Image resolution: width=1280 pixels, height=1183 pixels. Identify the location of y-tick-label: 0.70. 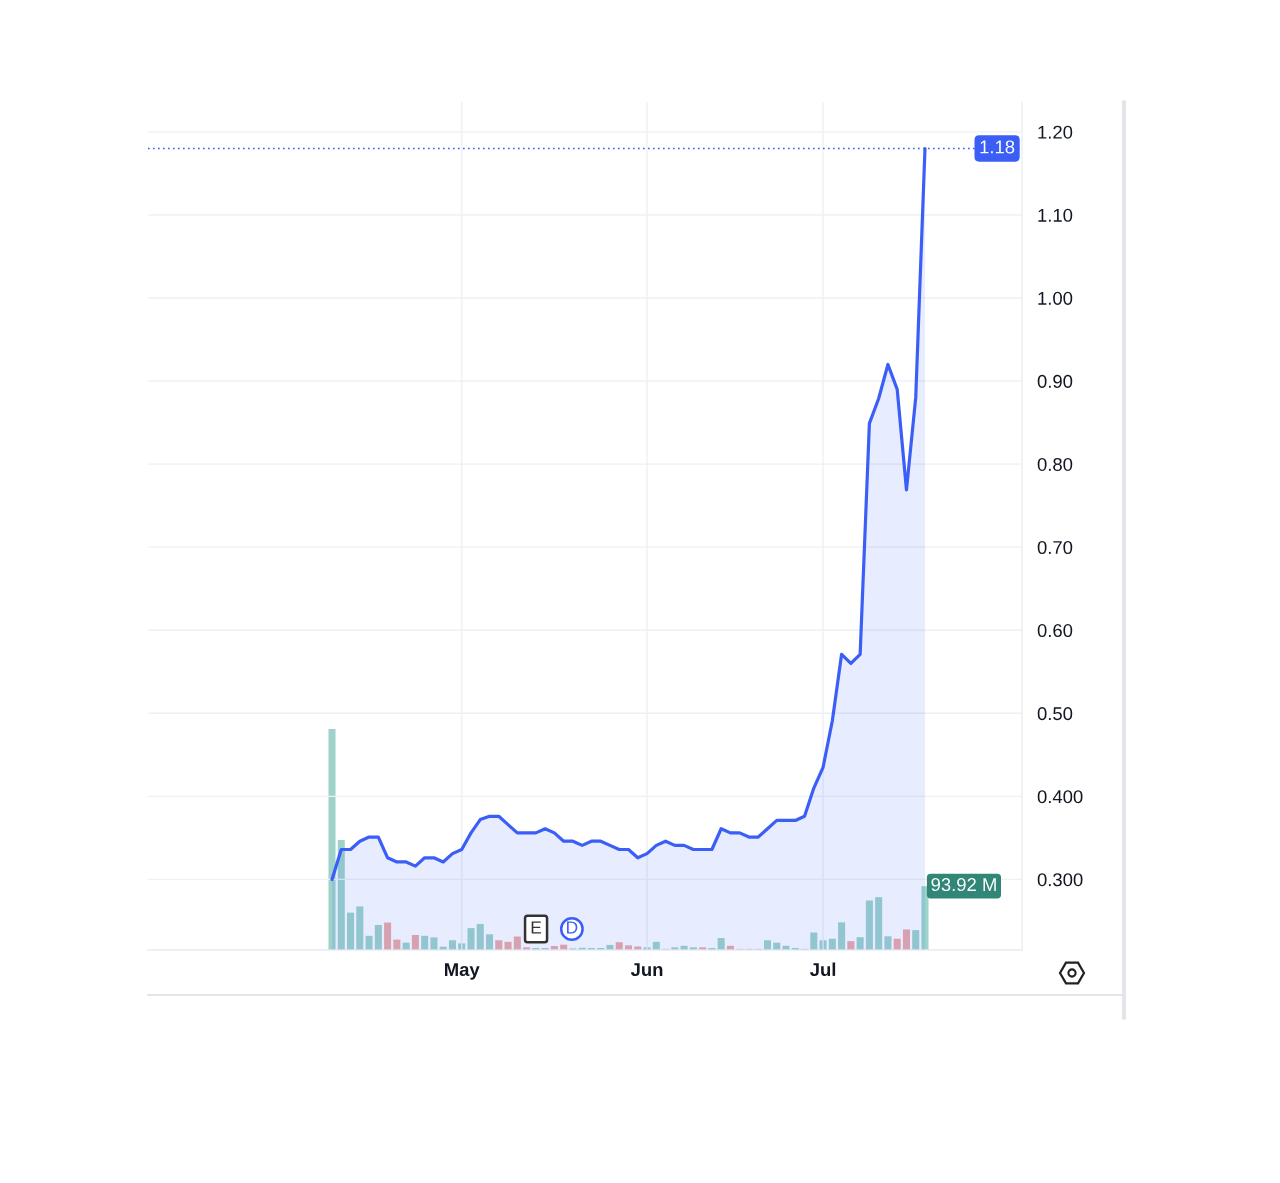
(1055, 547).